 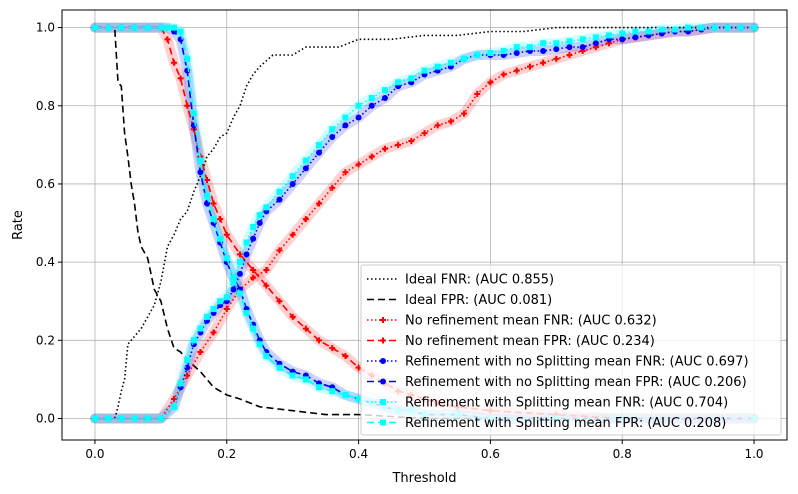 What do you see at coordinates (45, 184) in the screenshot?
I see `y-tick-label: 0.6` at bounding box center [45, 184].